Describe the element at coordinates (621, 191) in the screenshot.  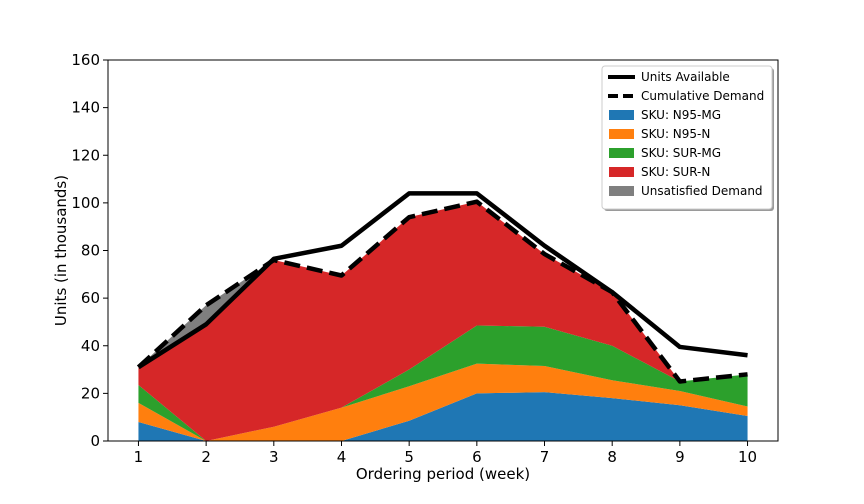
I see `legend-swatch-unsatisfied-demand` at that location.